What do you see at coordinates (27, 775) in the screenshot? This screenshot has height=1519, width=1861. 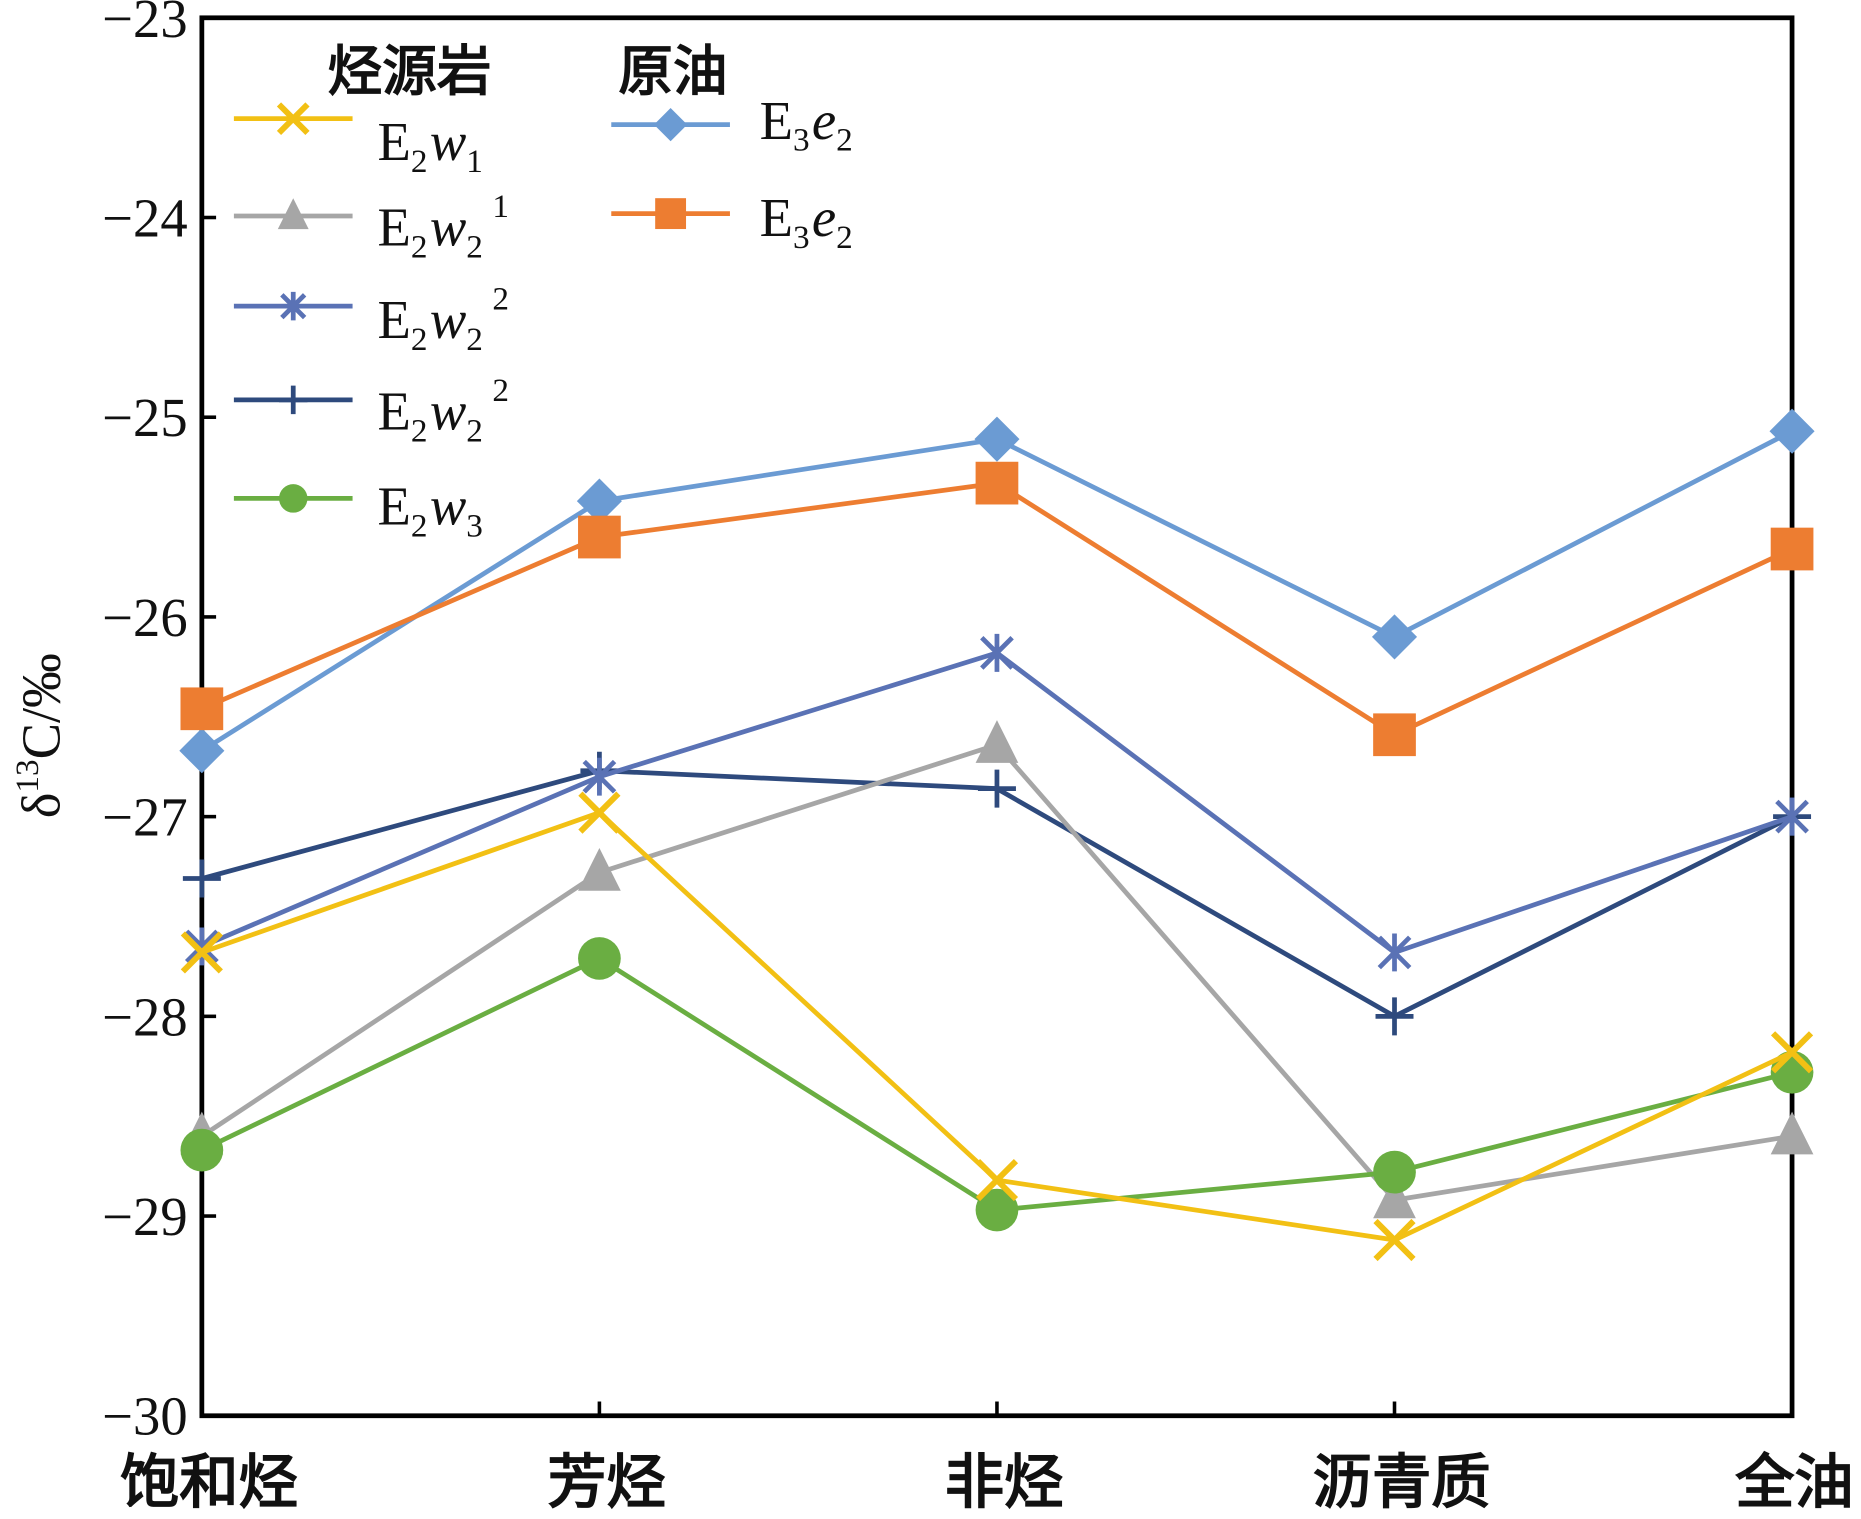 I see `y-axis-label-superscript: 13` at bounding box center [27, 775].